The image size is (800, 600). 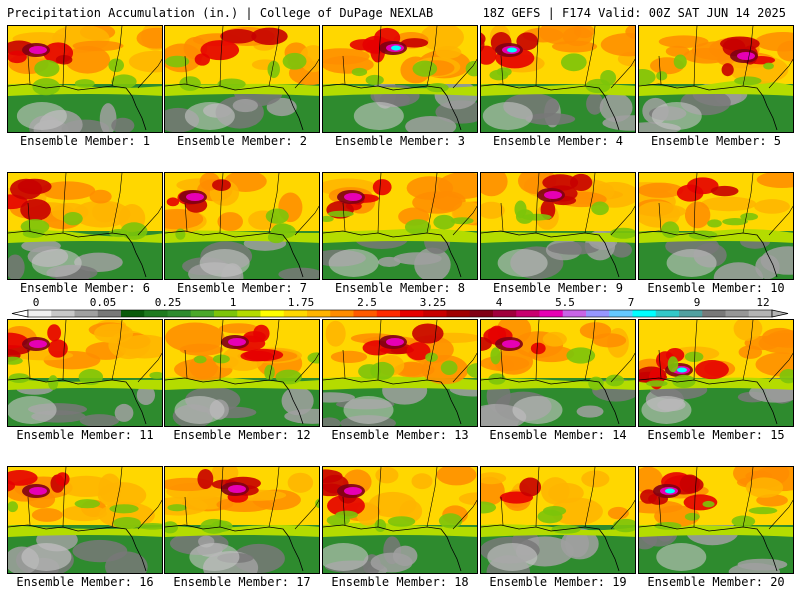 What do you see at coordinates (777, 582) in the screenshot?
I see `member-number: 20` at bounding box center [777, 582].